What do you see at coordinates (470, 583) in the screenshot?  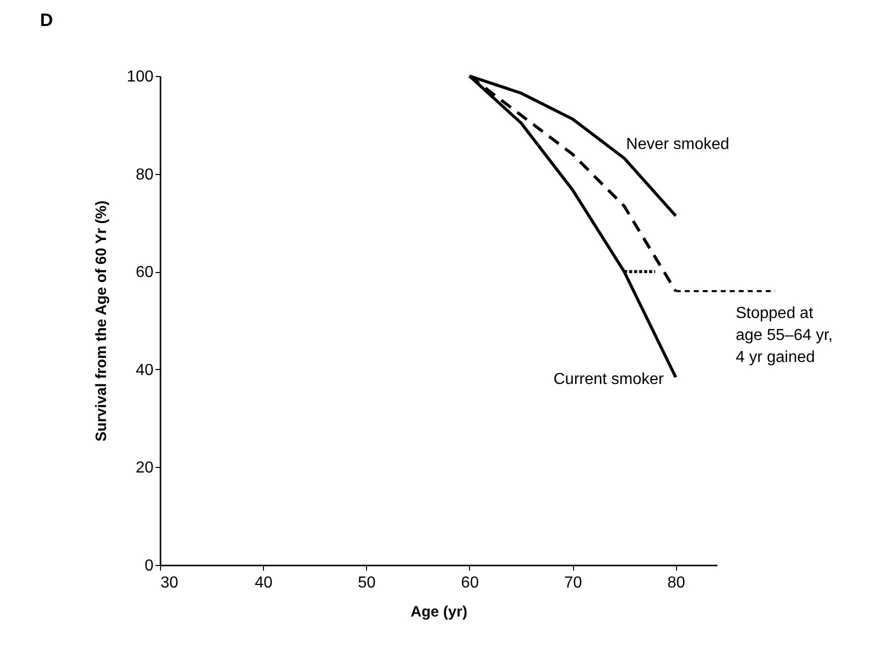 I see `x-tick-label: 60` at bounding box center [470, 583].